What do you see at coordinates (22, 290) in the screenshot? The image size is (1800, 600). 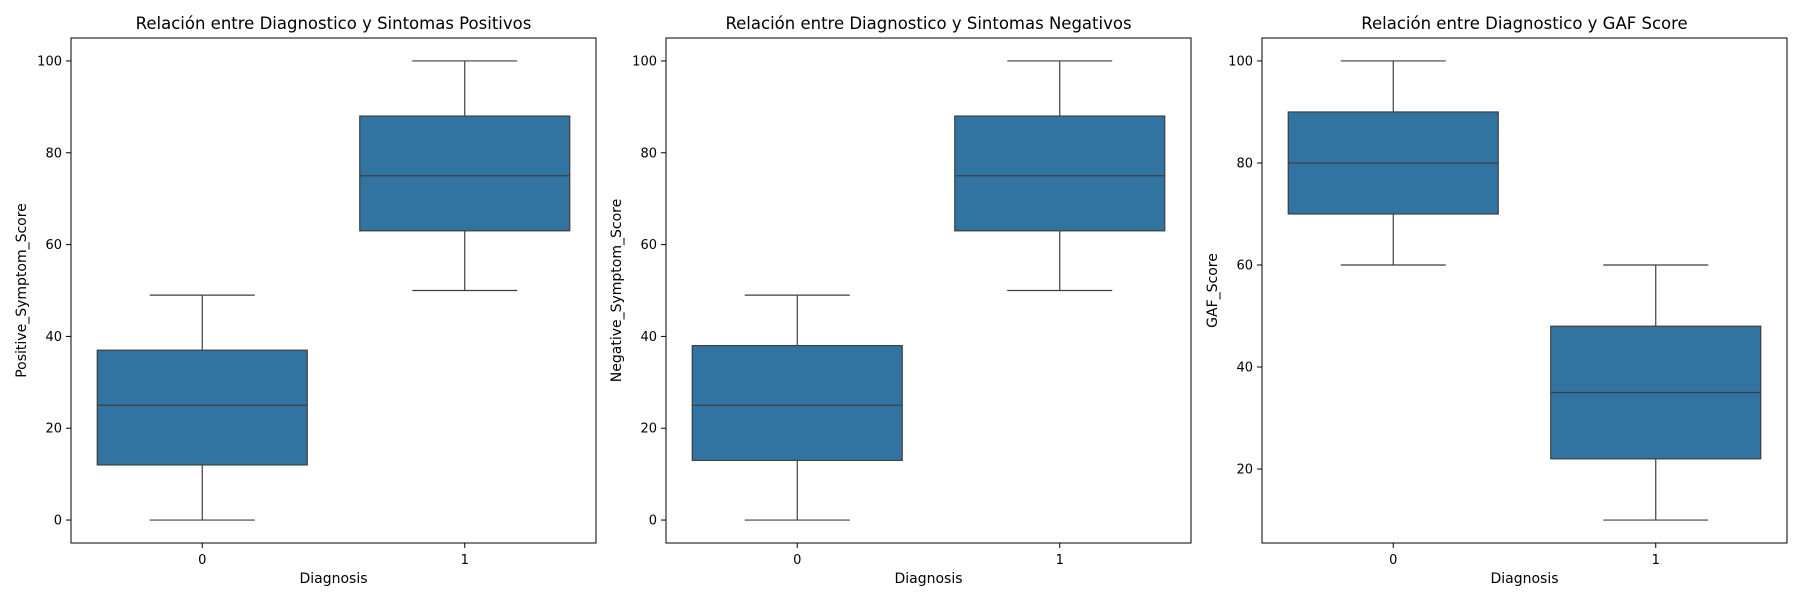 I see `y-axis-label: Positive_Symptom_Score` at bounding box center [22, 290].